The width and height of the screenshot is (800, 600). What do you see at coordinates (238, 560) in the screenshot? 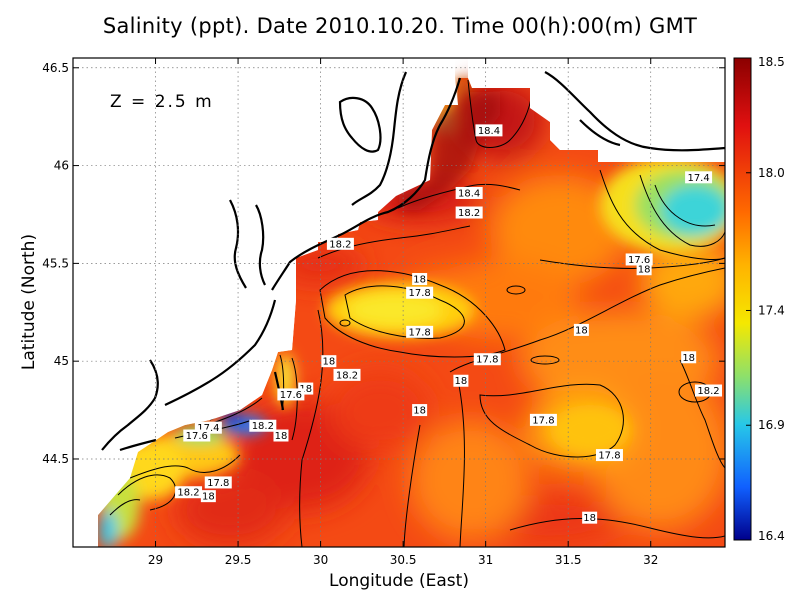
I see `x-tick-label: 29.5` at bounding box center [238, 560].